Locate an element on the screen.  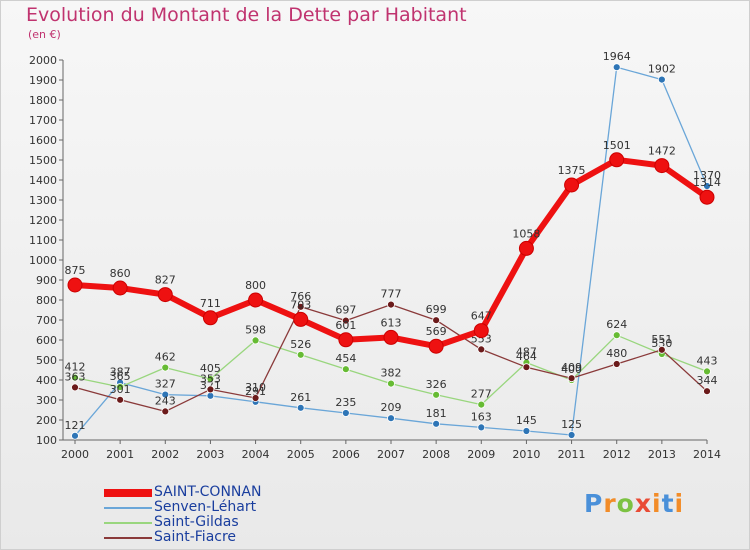
data-label-saint-fiacre: 480 is located at coordinates (616, 353).